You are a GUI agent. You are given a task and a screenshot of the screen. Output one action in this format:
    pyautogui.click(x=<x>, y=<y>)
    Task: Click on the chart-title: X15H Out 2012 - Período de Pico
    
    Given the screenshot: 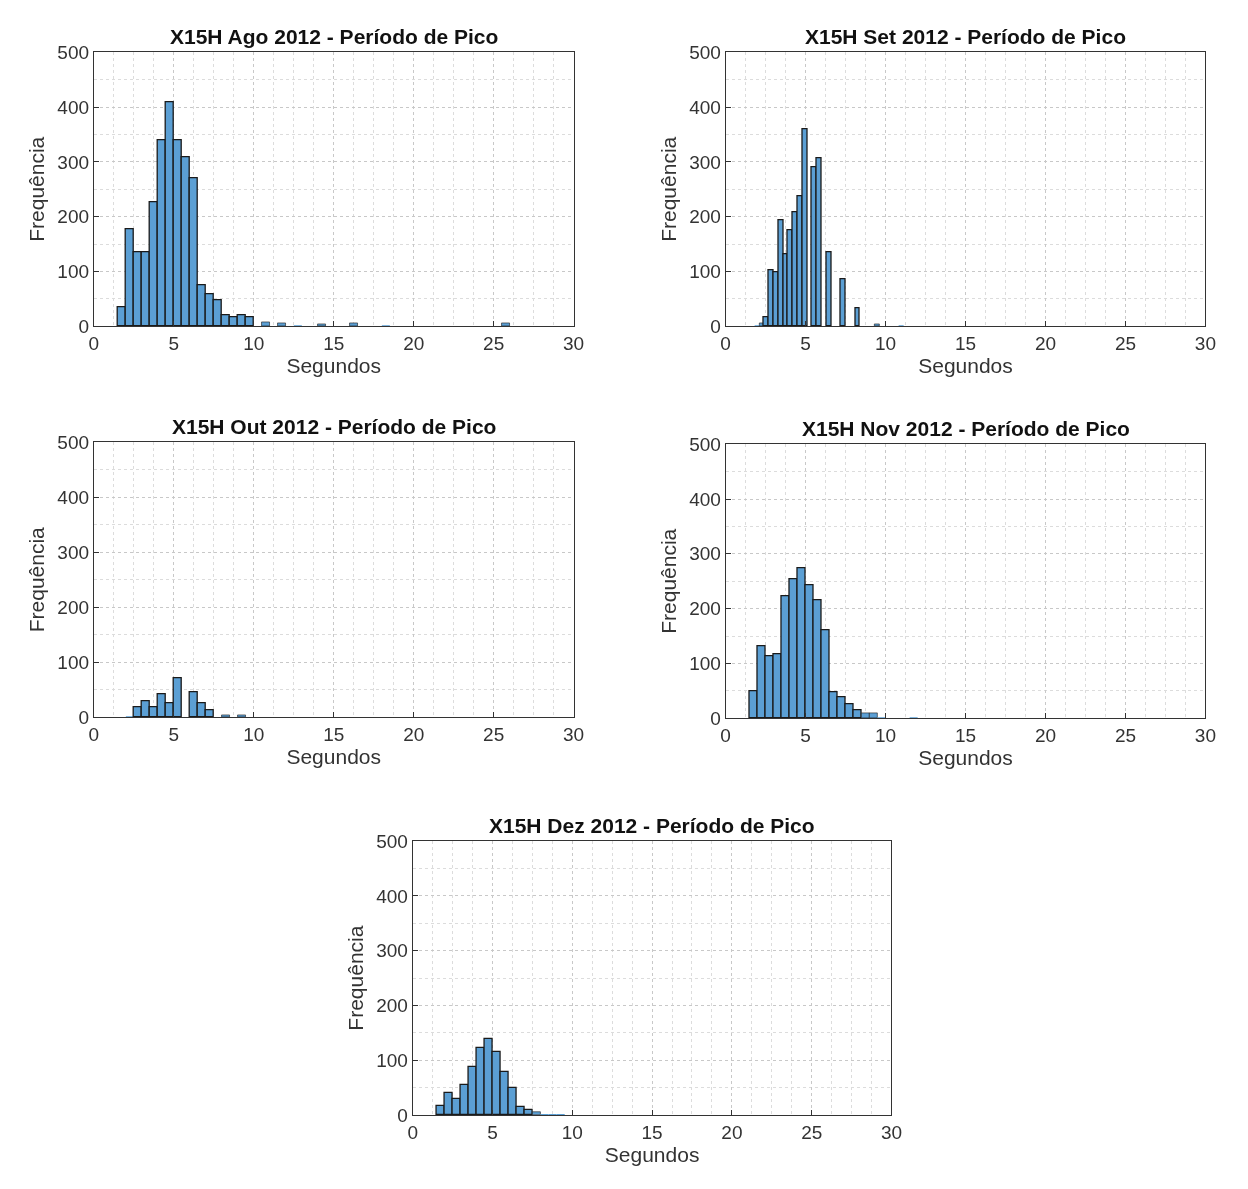 What is the action you would take?
    pyautogui.click(x=334, y=426)
    